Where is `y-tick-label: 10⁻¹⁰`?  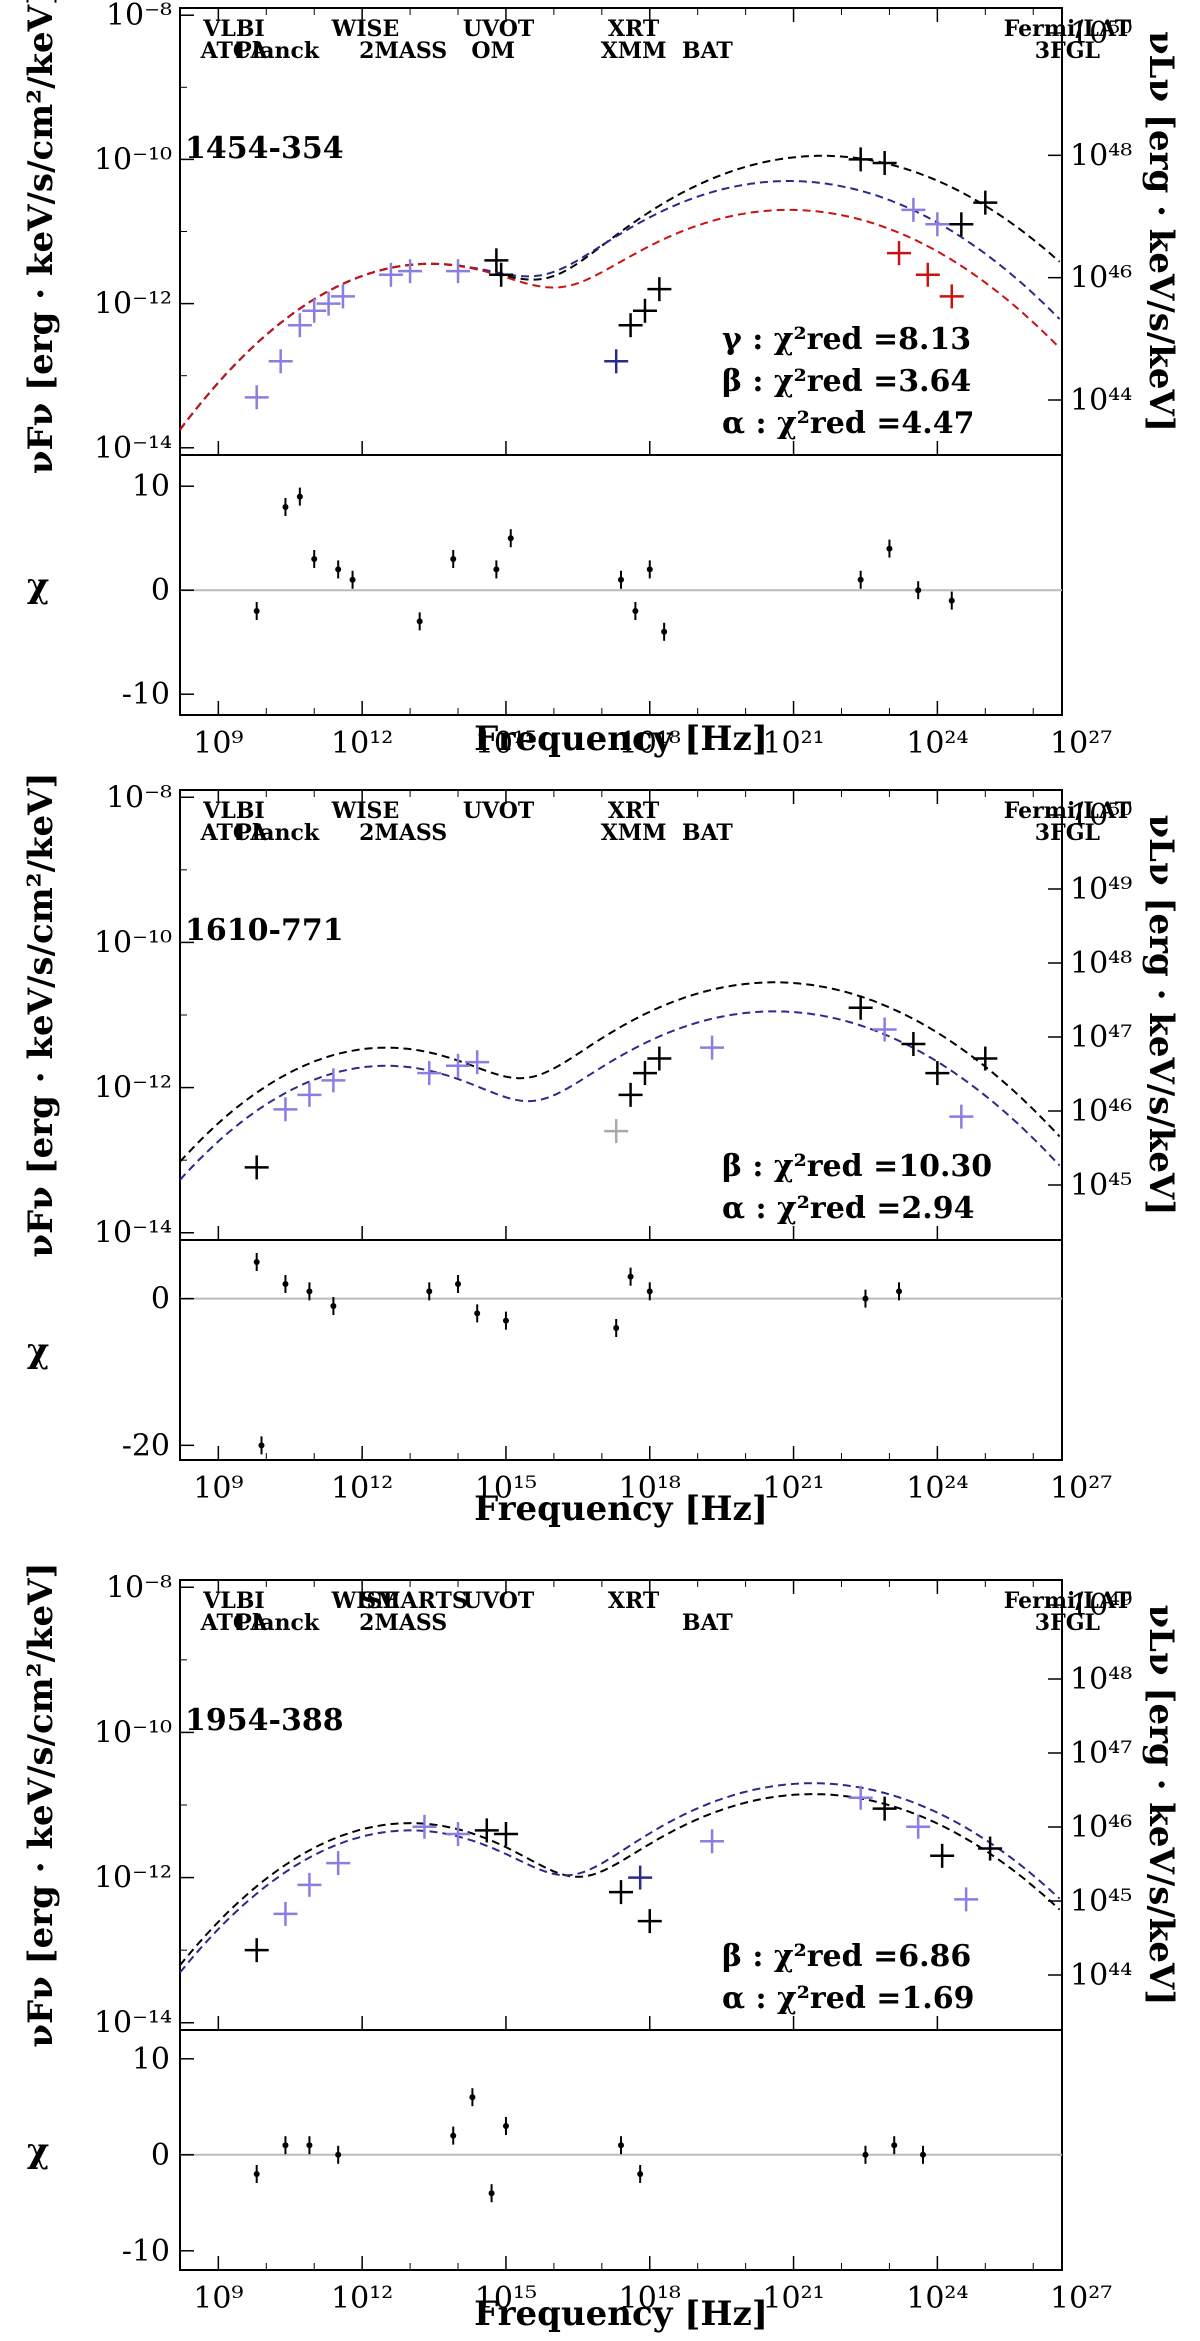 y-tick-label: 10⁻¹⁰ is located at coordinates (133, 942).